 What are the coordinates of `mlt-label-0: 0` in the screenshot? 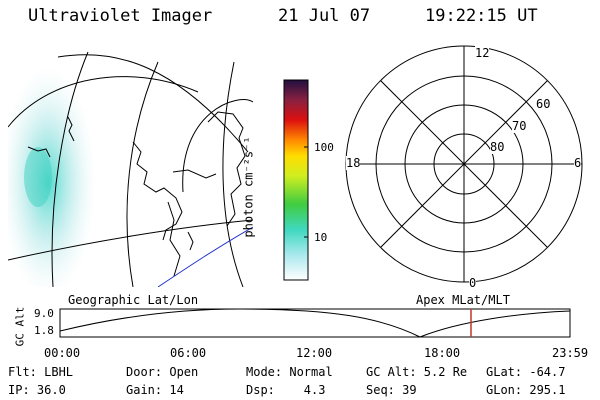 It's located at (473, 283).